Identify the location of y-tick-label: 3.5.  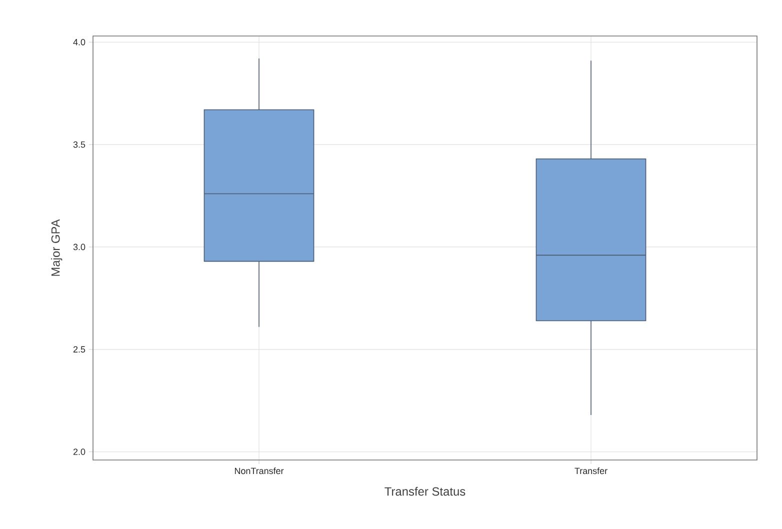
(79, 144).